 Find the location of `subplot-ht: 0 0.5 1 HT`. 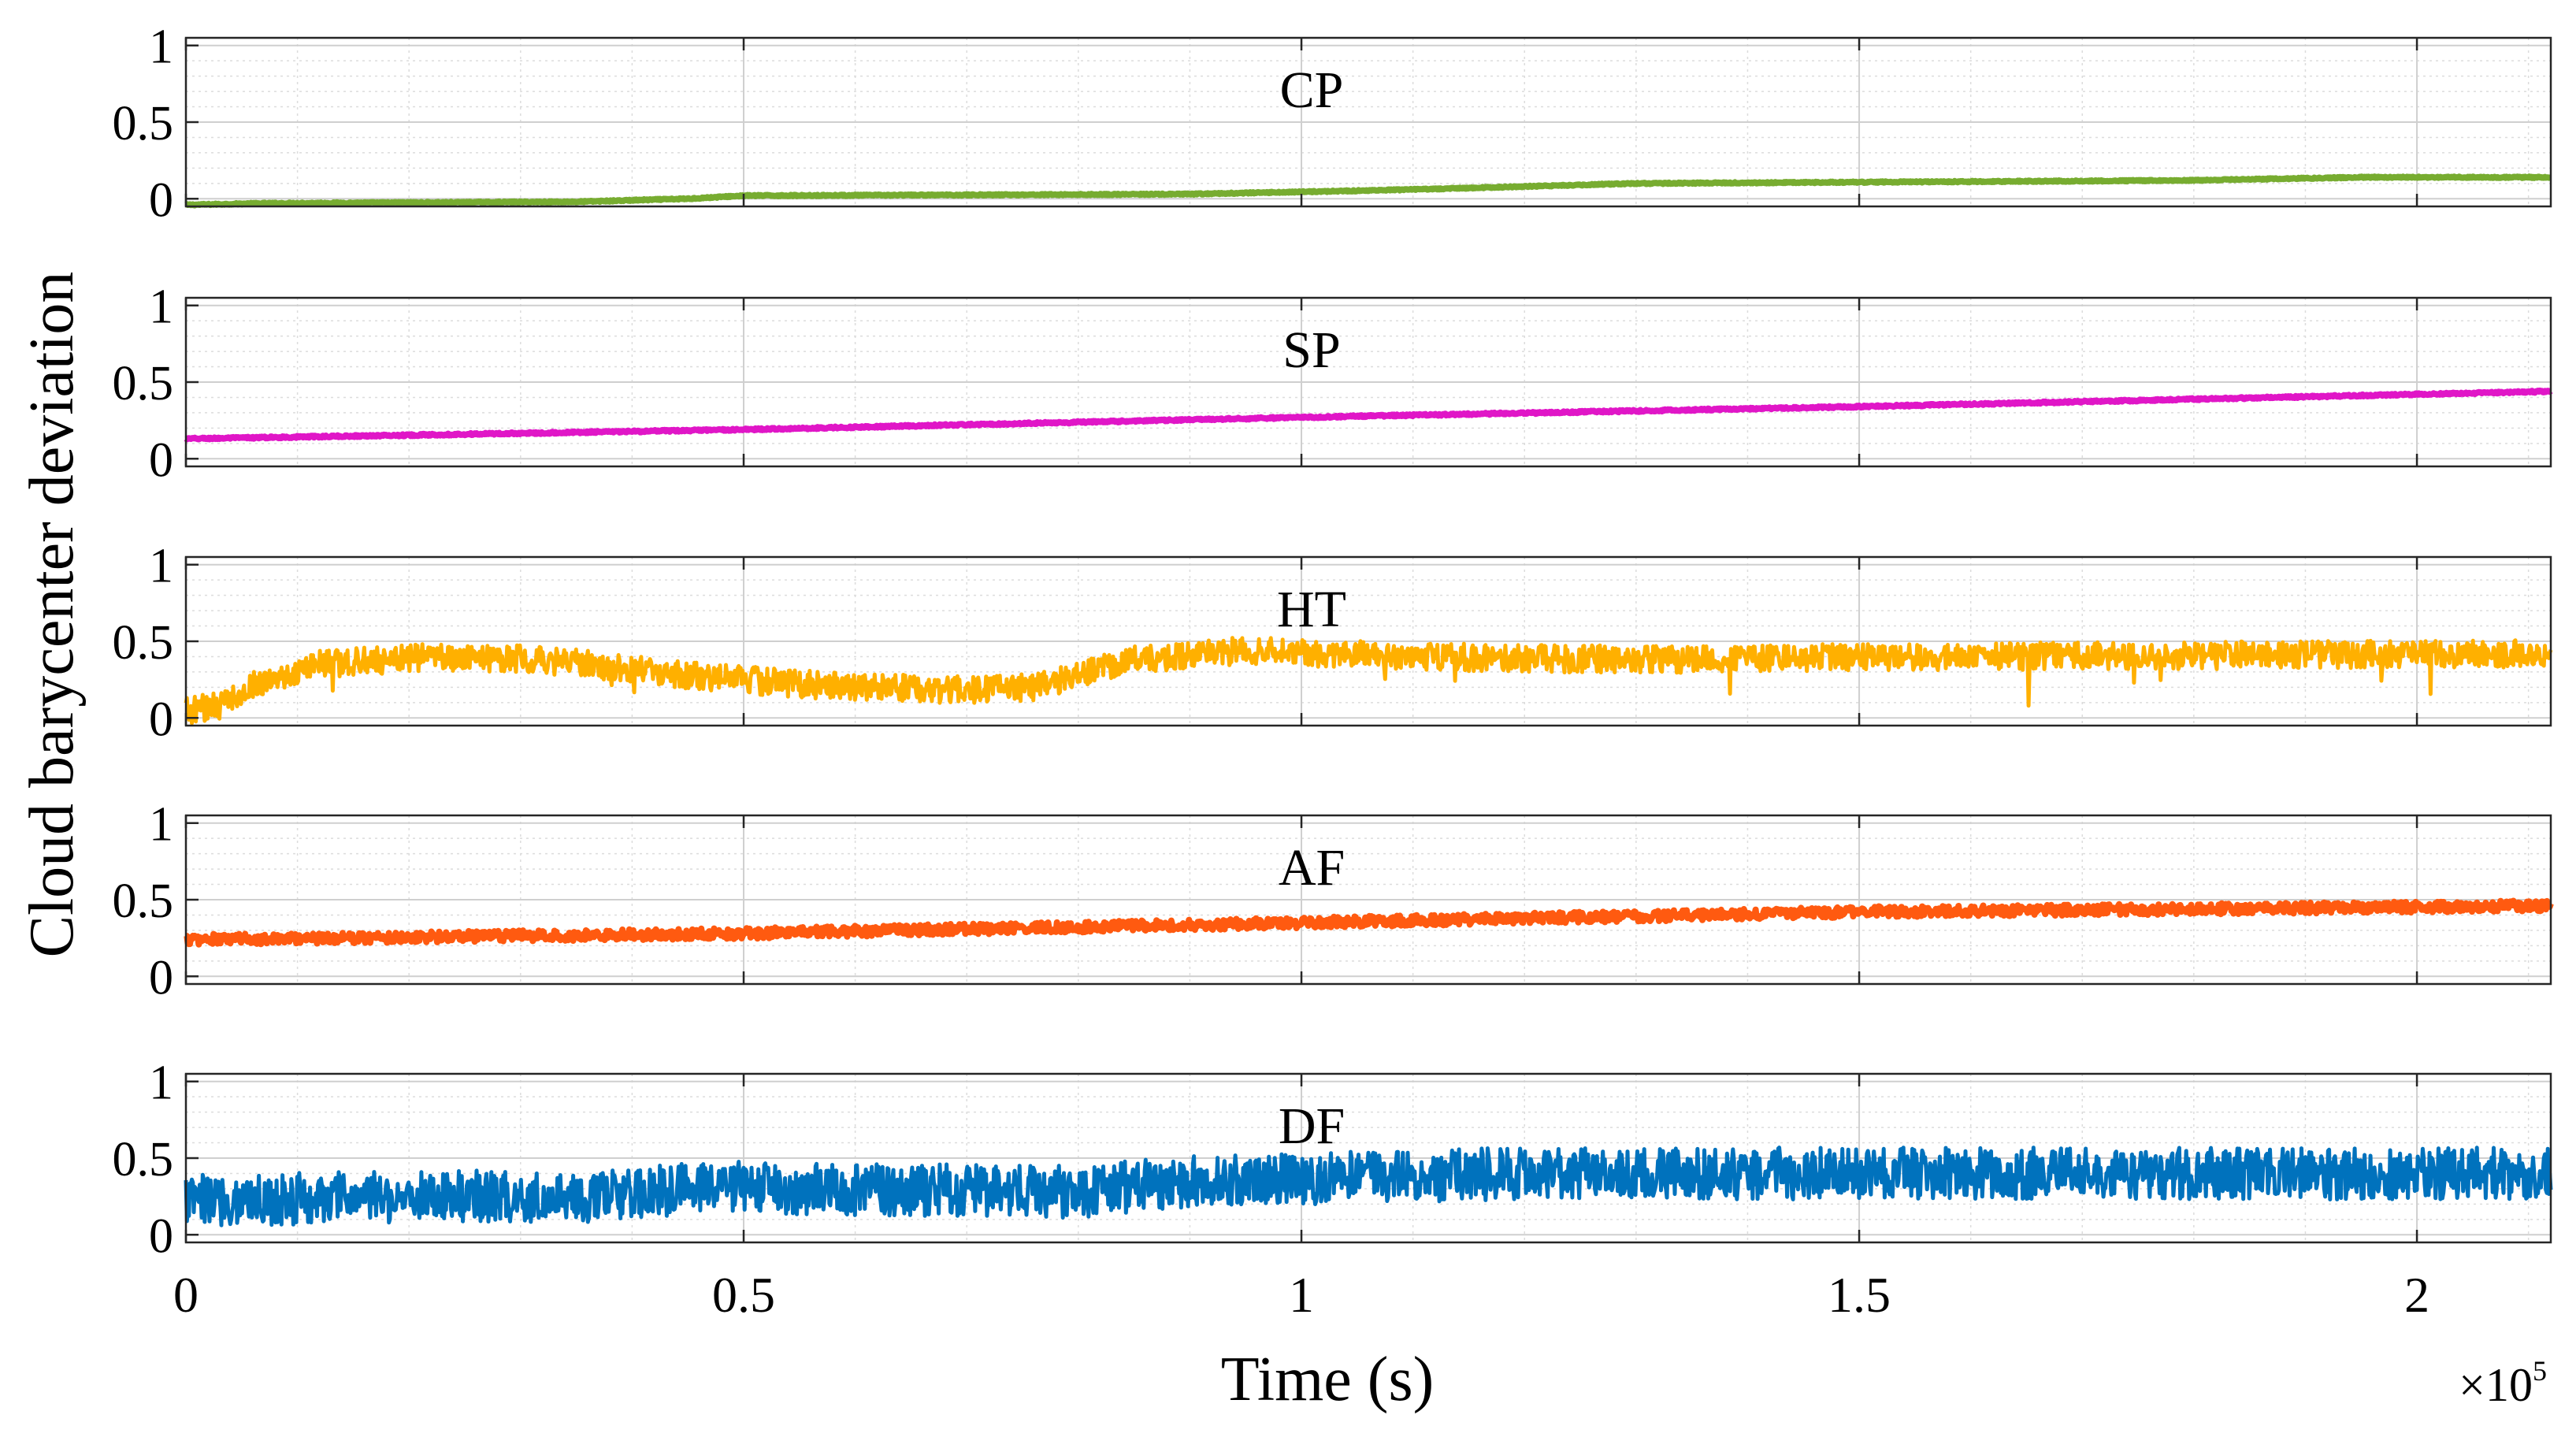

subplot-ht: 0 0.5 1 HT is located at coordinates (1333, 643).